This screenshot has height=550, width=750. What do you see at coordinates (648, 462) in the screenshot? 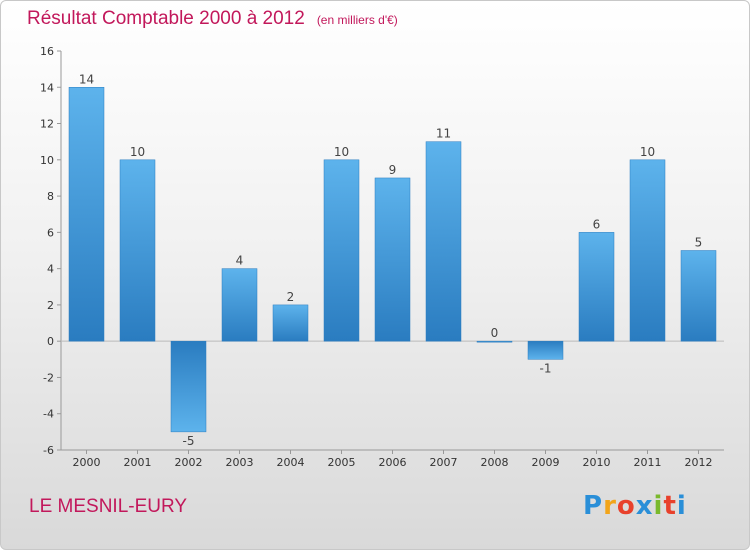
I see `x-tick-label: 2011` at bounding box center [648, 462].